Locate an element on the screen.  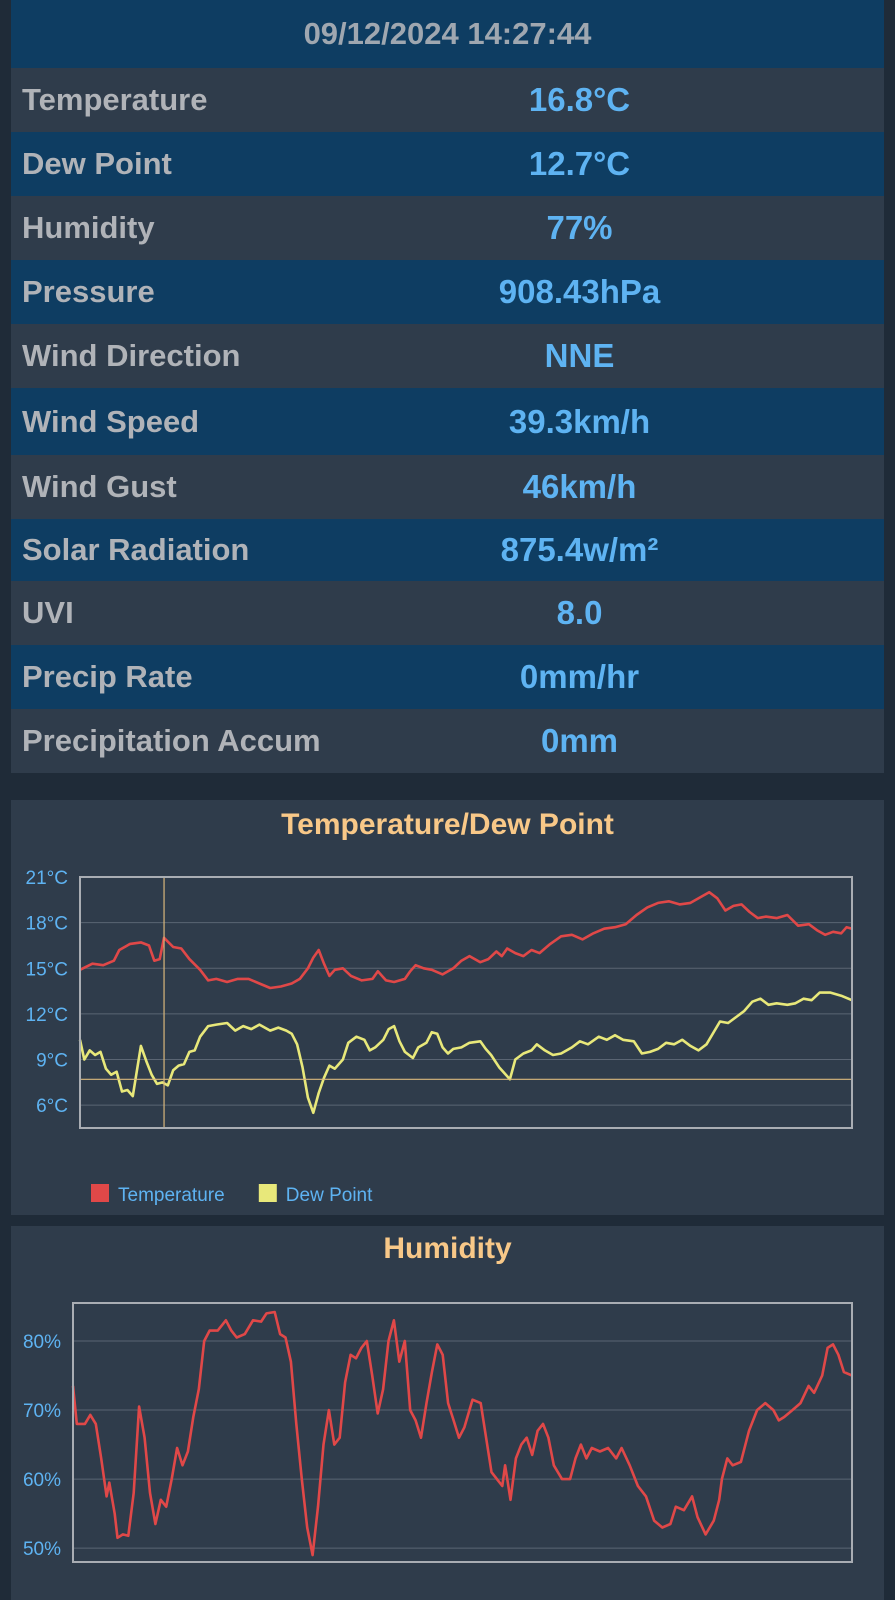
series-line-humidity is located at coordinates (462, 1433).